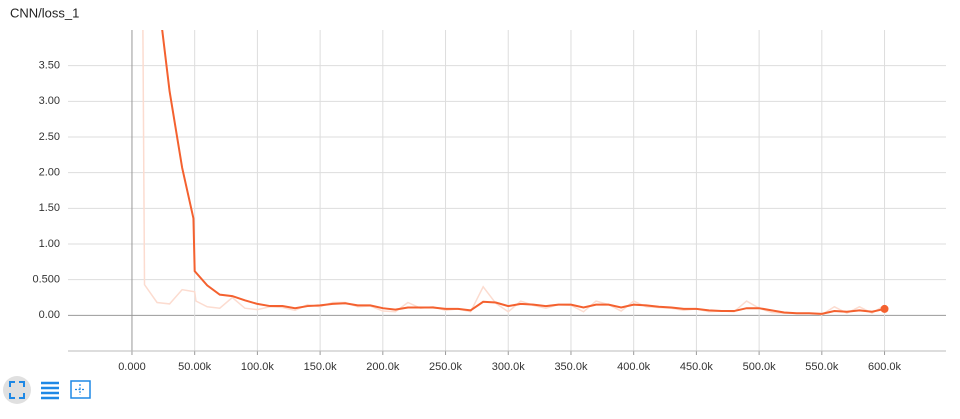  What do you see at coordinates (509, 367) in the screenshot?
I see `x-tick-label: 300.0k` at bounding box center [509, 367].